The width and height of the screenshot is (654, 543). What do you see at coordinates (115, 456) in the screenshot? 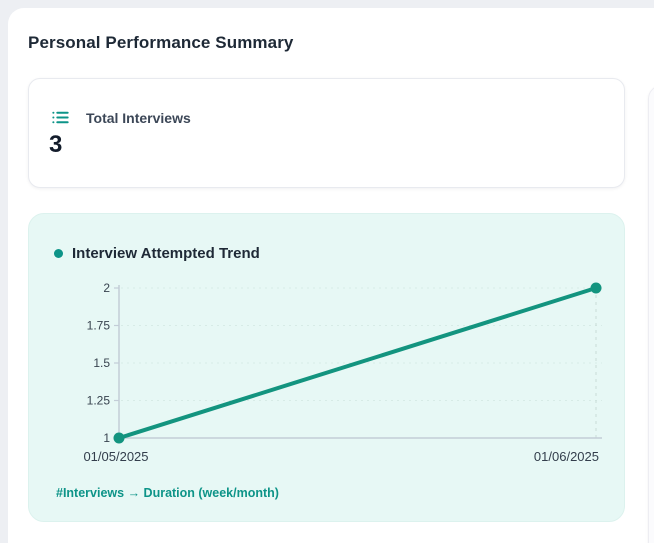
I see `svg-text: 01/05/2025` at bounding box center [115, 456].